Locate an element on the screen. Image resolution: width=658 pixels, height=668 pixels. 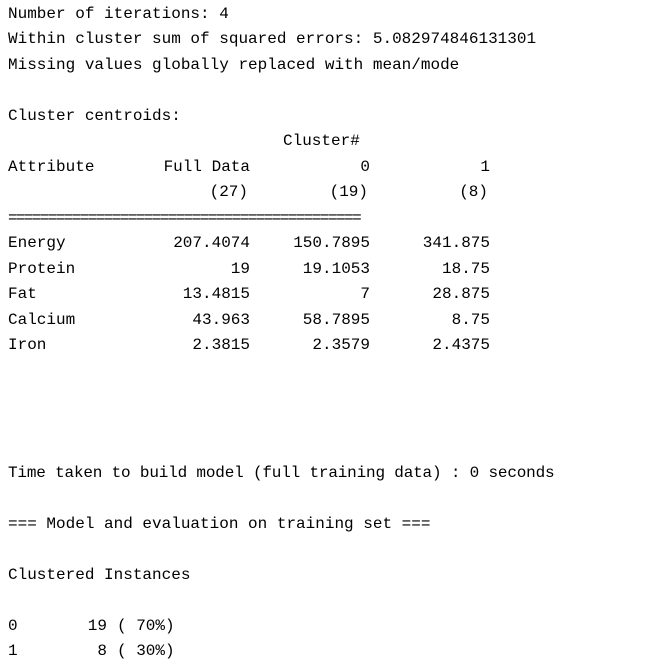
clustered-cluster-id: 0 is located at coordinates (13, 626).